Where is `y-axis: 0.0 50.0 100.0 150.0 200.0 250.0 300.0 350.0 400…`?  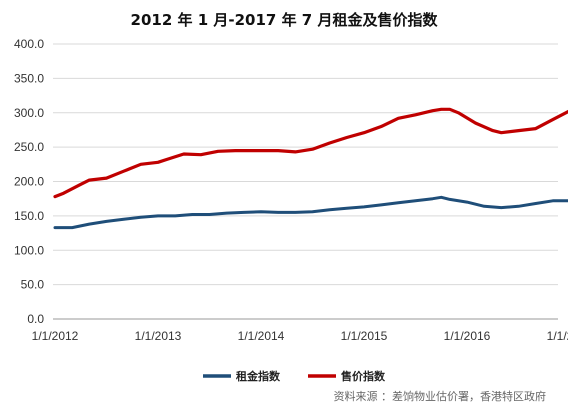
y-axis: 0.0 50.0 100.0 150.0 200.0 250.0 300.0 350.0 400… is located at coordinates (29, 181).